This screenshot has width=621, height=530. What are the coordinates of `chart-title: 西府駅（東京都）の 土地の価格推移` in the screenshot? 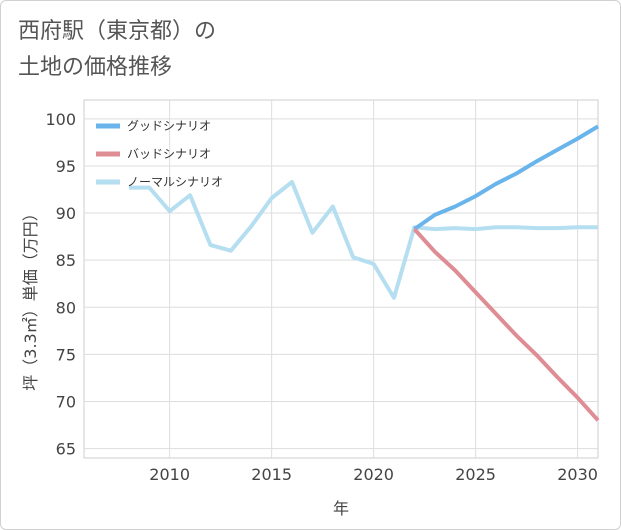 It's located at (117, 50).